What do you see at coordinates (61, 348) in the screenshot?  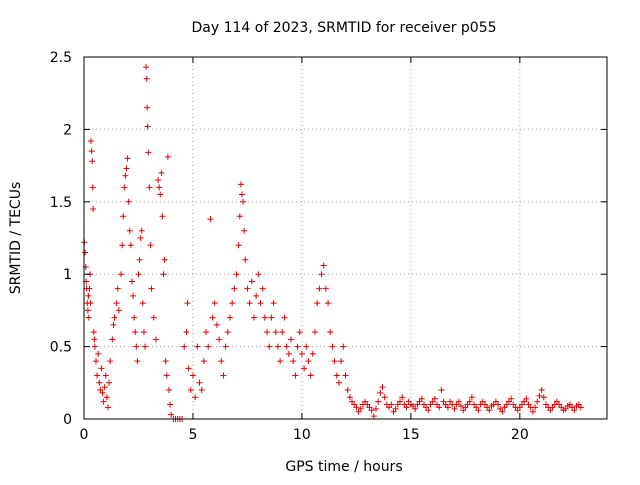 I see `y-tick-label: 0.5` at bounding box center [61, 348].